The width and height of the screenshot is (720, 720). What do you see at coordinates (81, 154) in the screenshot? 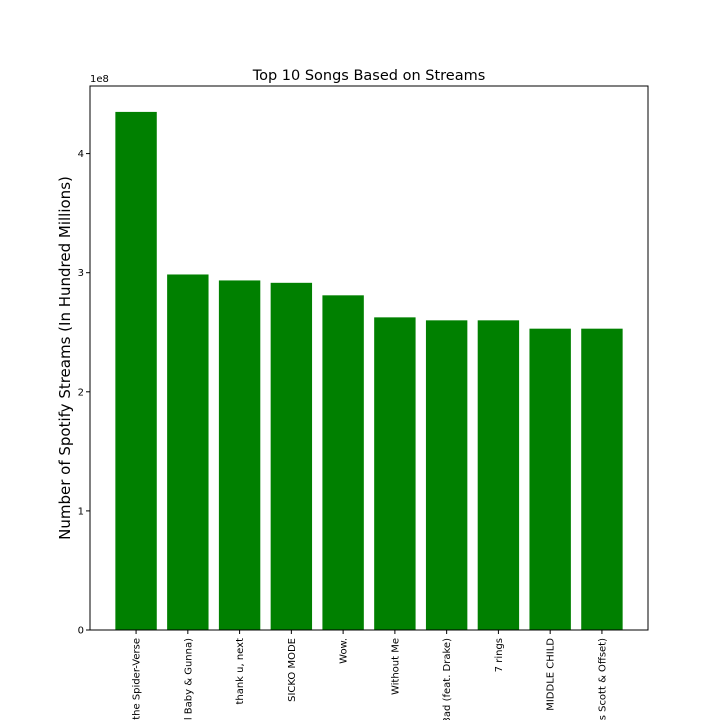
I see `y-tick-label-4: 4` at bounding box center [81, 154].